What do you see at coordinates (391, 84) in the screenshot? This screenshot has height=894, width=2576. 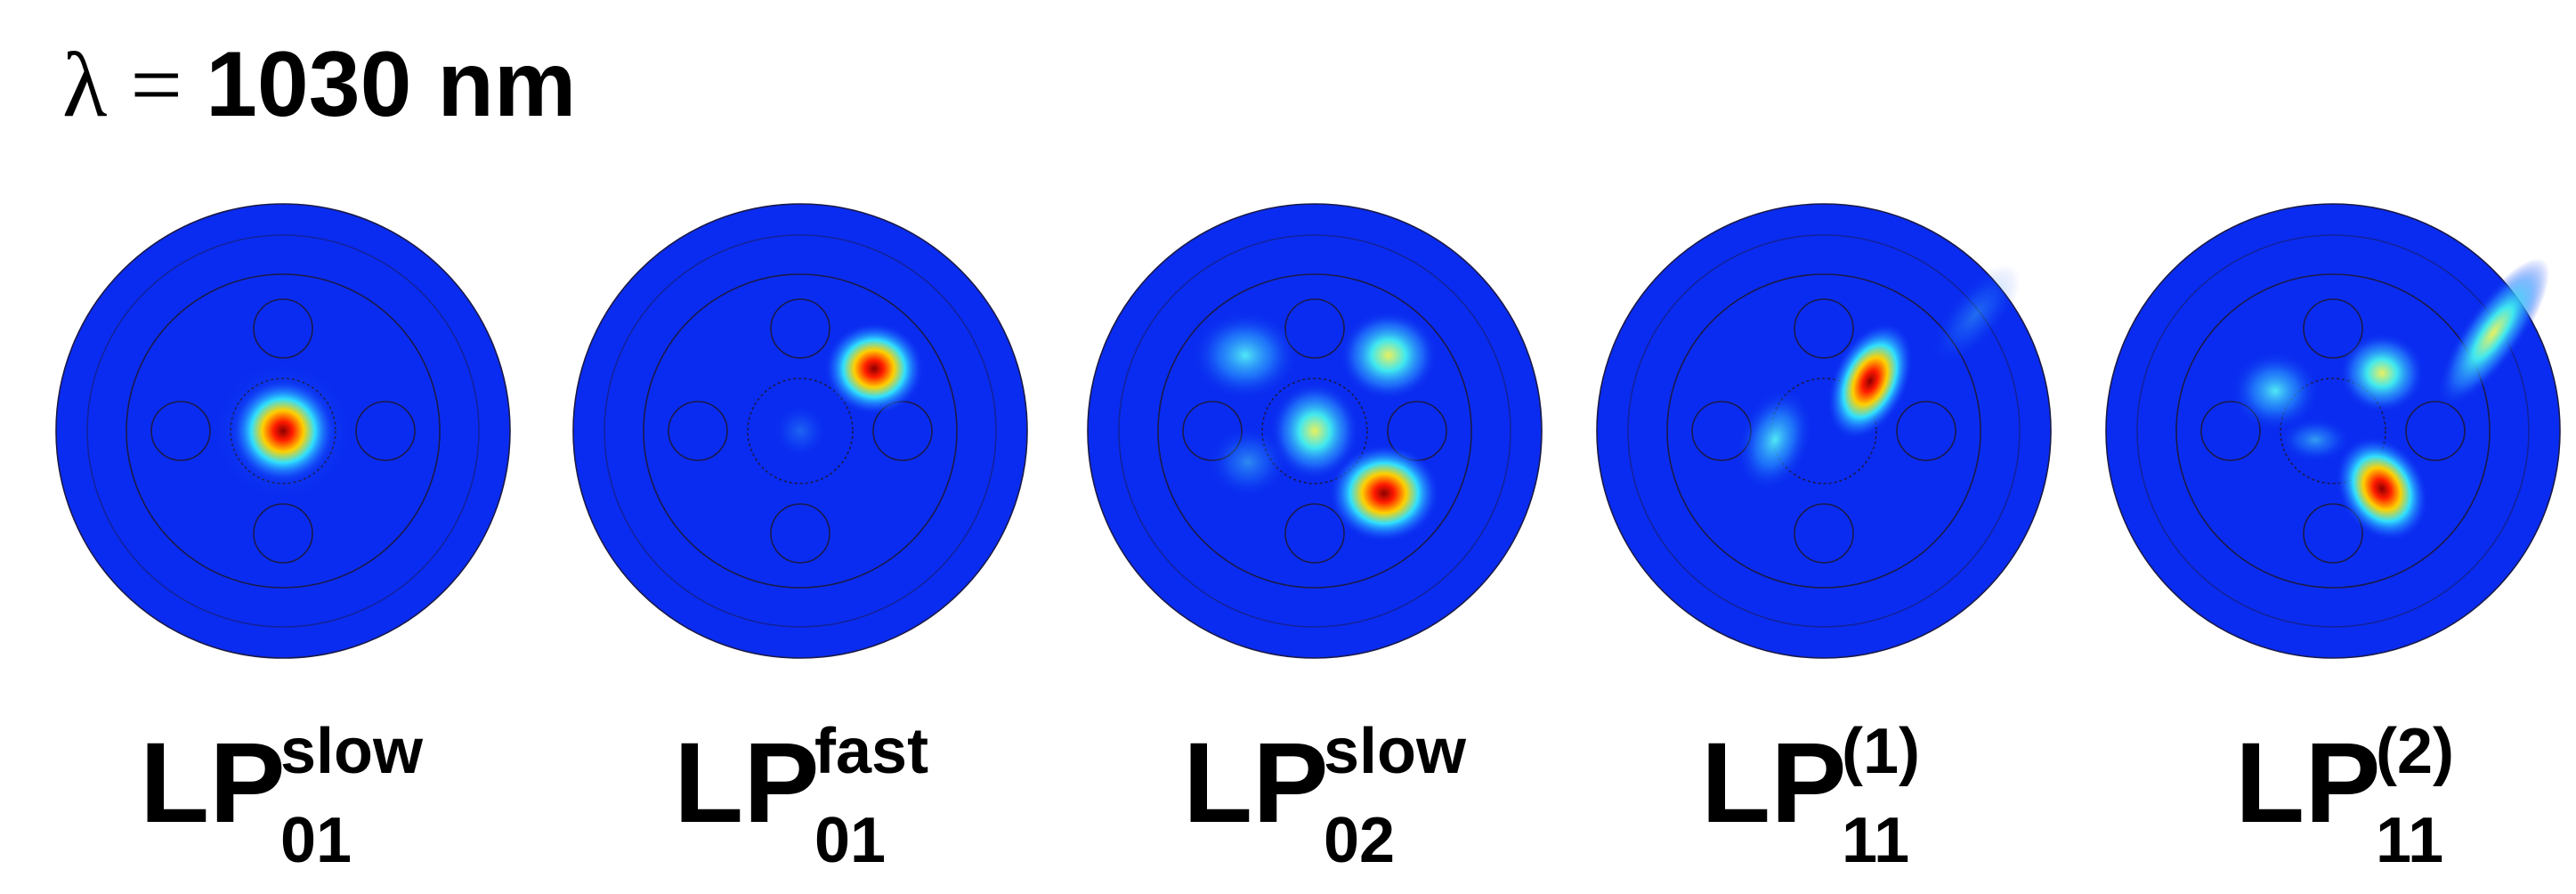 I see `title-value: 1030 nm` at bounding box center [391, 84].